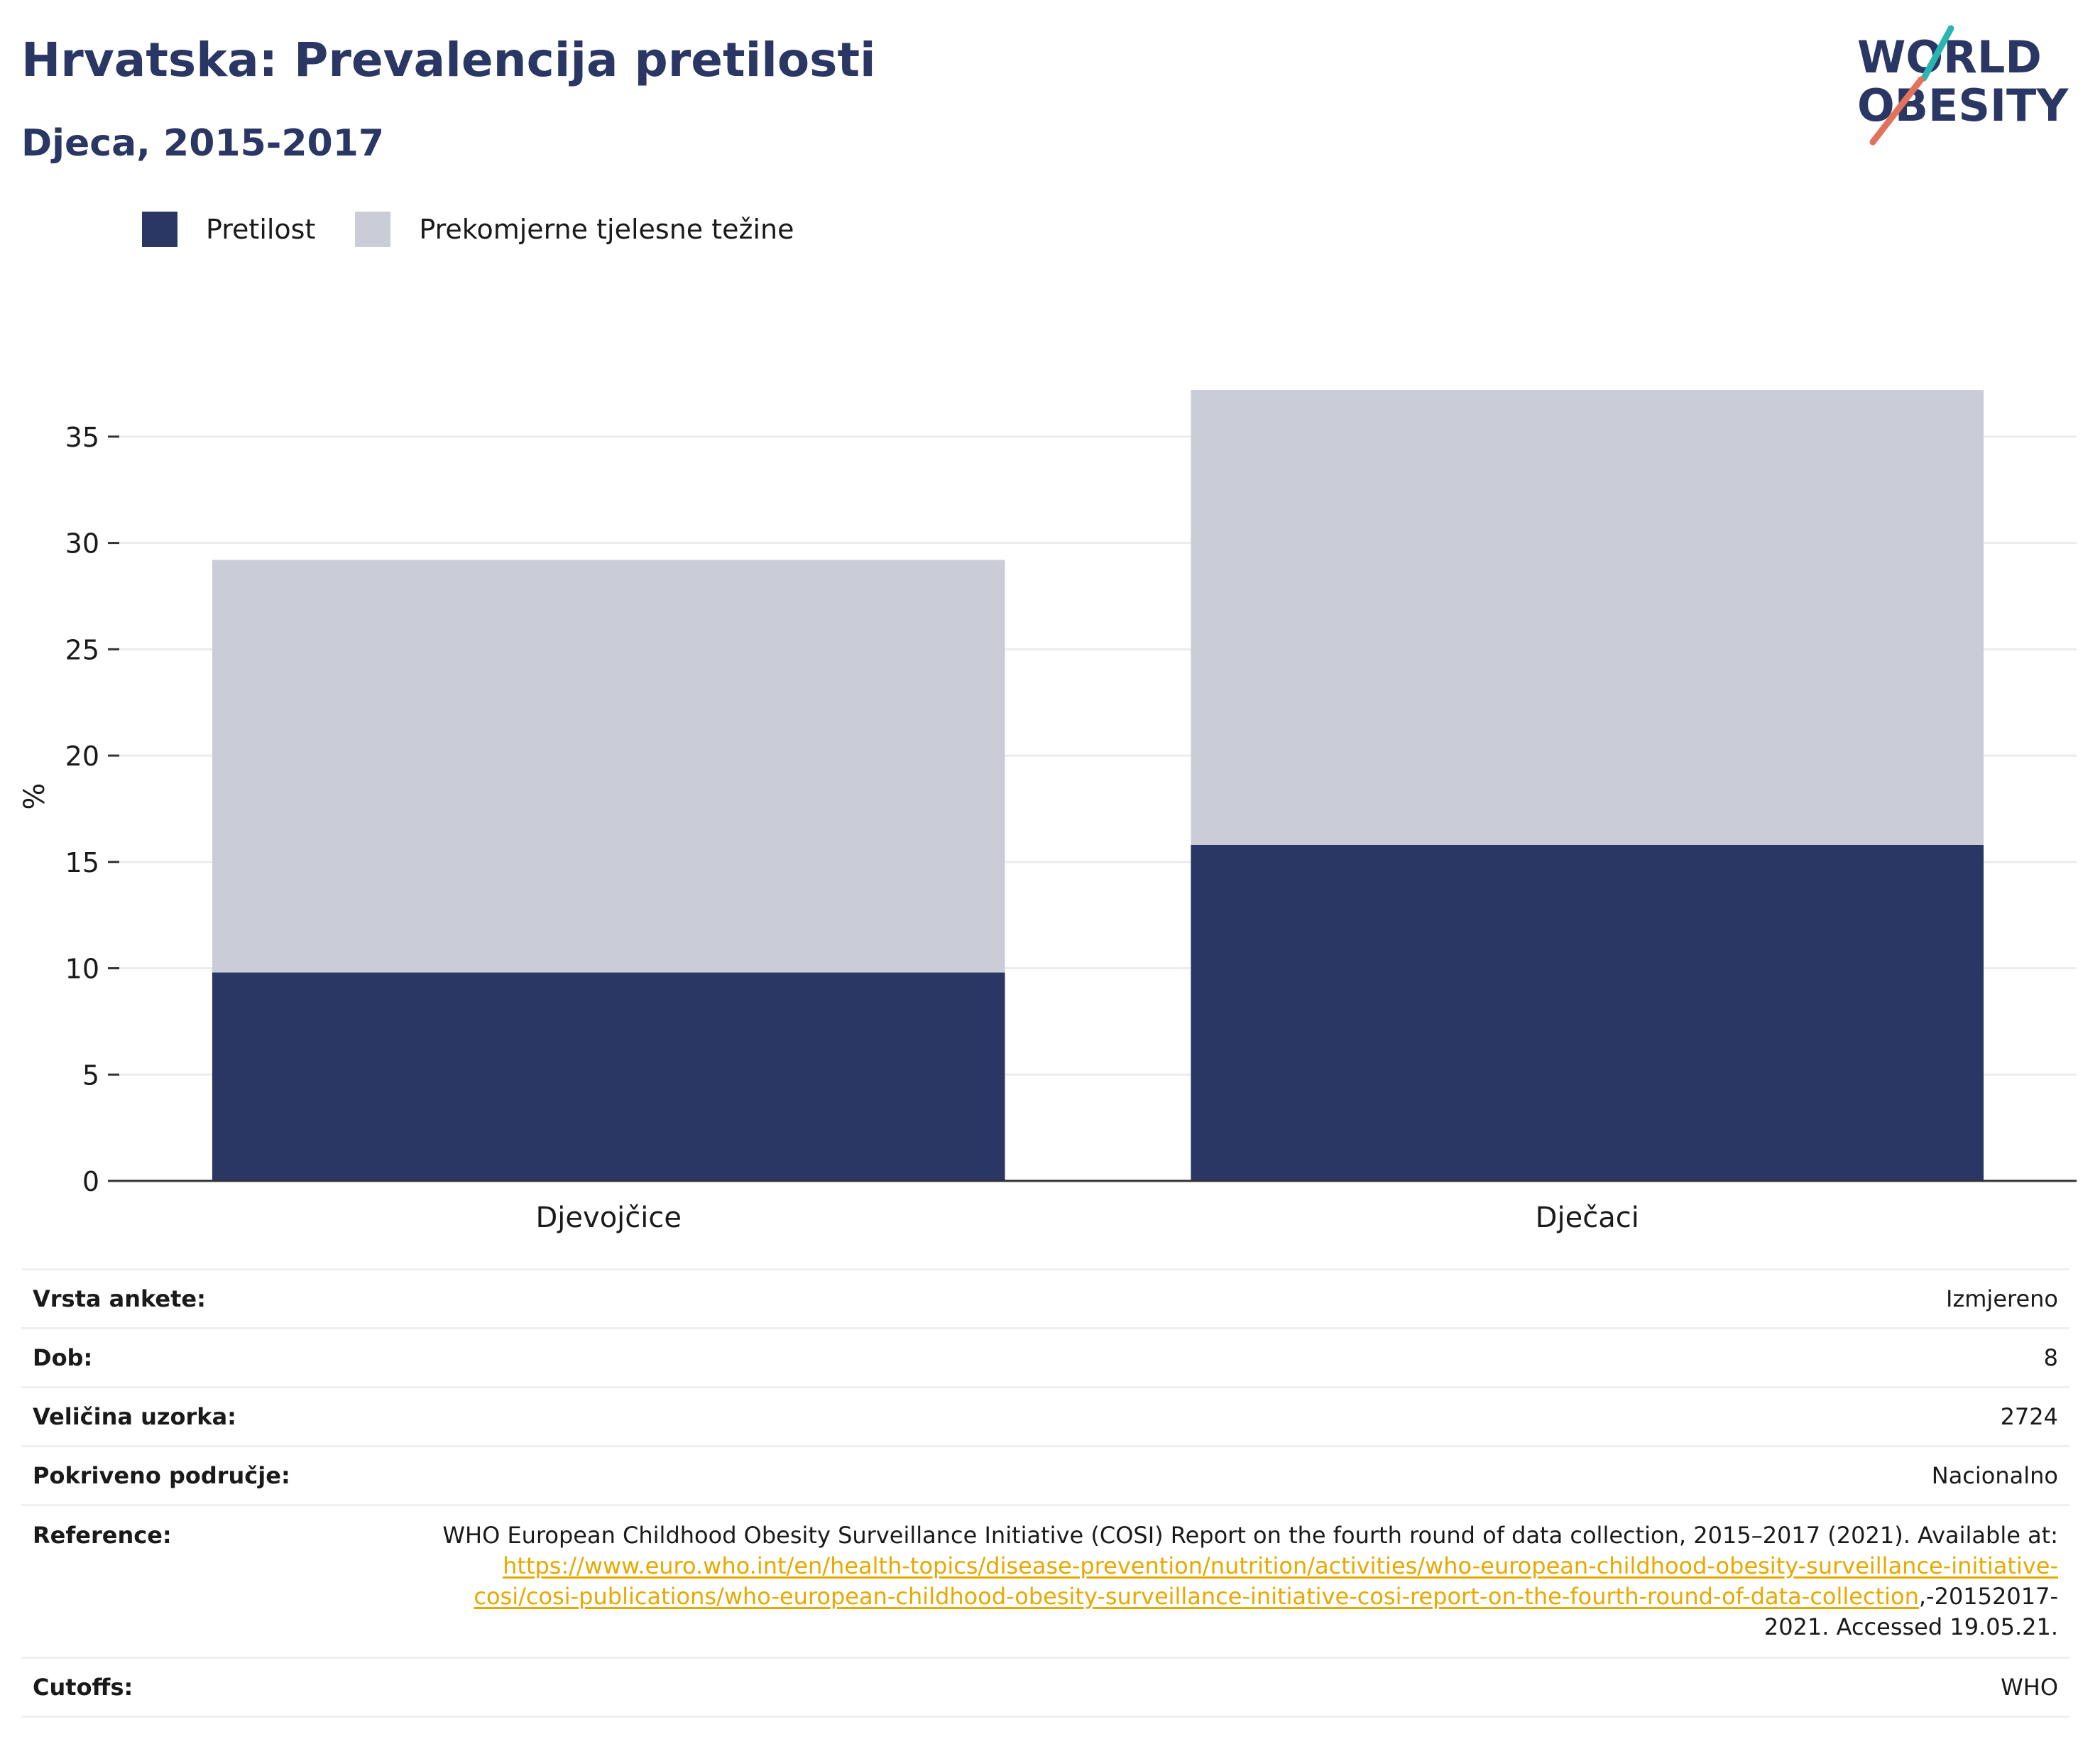 The image size is (2100, 1749). Describe the element at coordinates (1963, 105) in the screenshot. I see `logo-line-obesity: OBESITY` at that location.